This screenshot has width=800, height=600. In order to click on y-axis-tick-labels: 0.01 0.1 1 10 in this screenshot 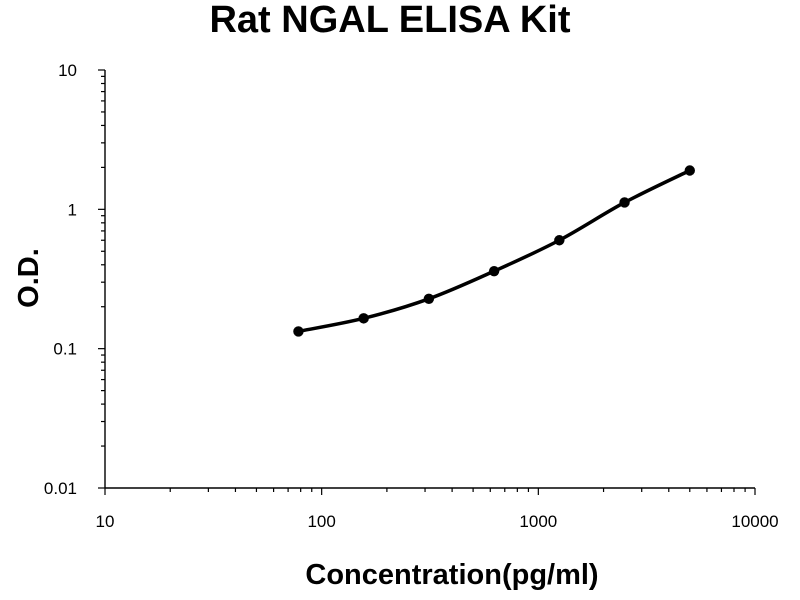, I will do `click(60, 279)`.